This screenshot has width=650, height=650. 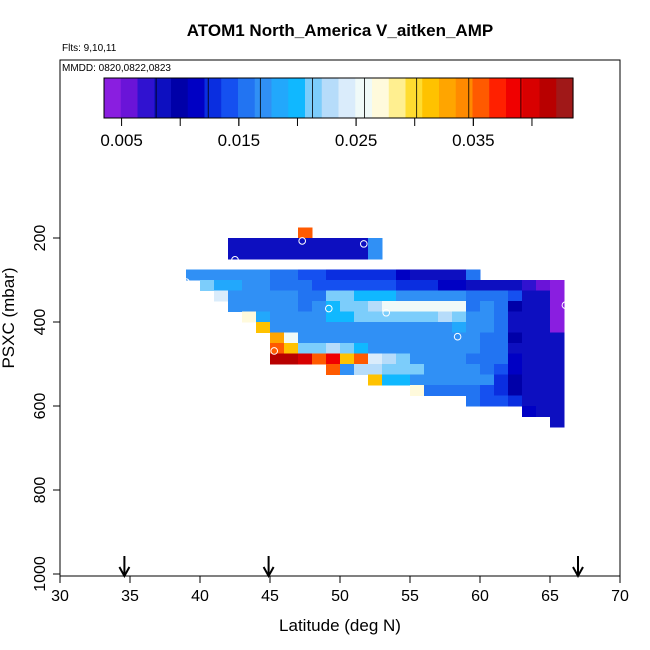 What do you see at coordinates (116, 68) in the screenshot?
I see `dates-note: MMDD: 0820,0822,0823` at bounding box center [116, 68].